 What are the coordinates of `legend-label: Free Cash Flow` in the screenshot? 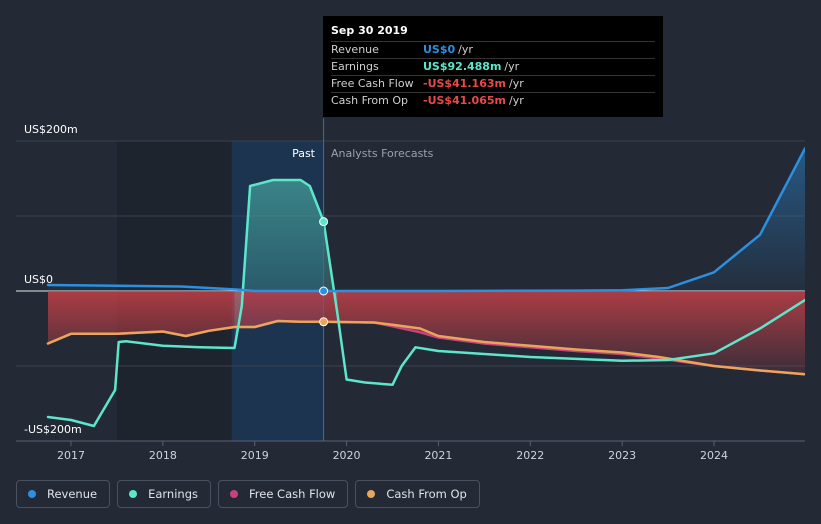 It's located at (292, 494).